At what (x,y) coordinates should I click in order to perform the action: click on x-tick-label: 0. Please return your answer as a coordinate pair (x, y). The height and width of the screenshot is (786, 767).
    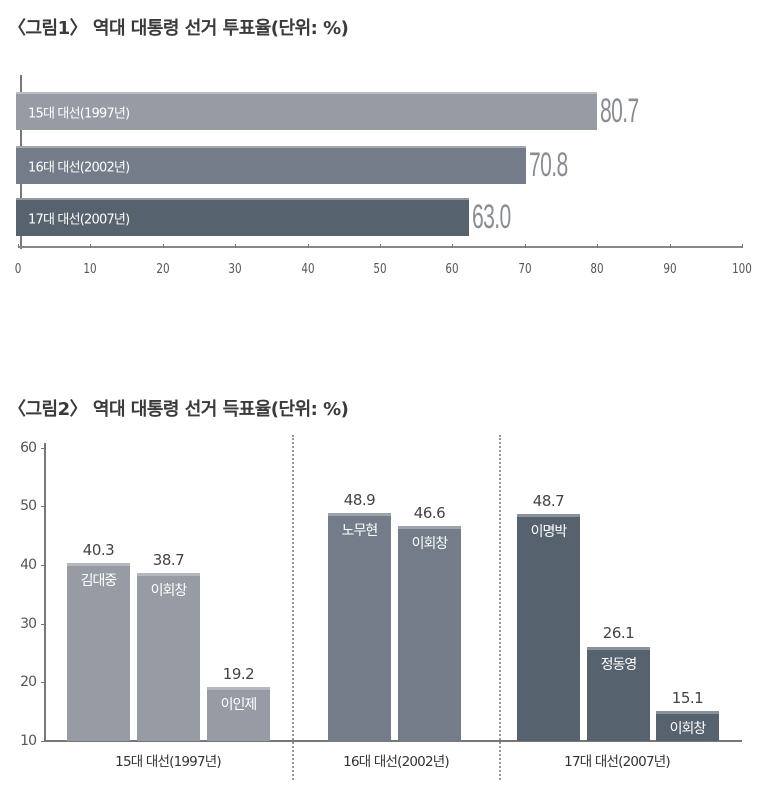
    Looking at the image, I should click on (18, 269).